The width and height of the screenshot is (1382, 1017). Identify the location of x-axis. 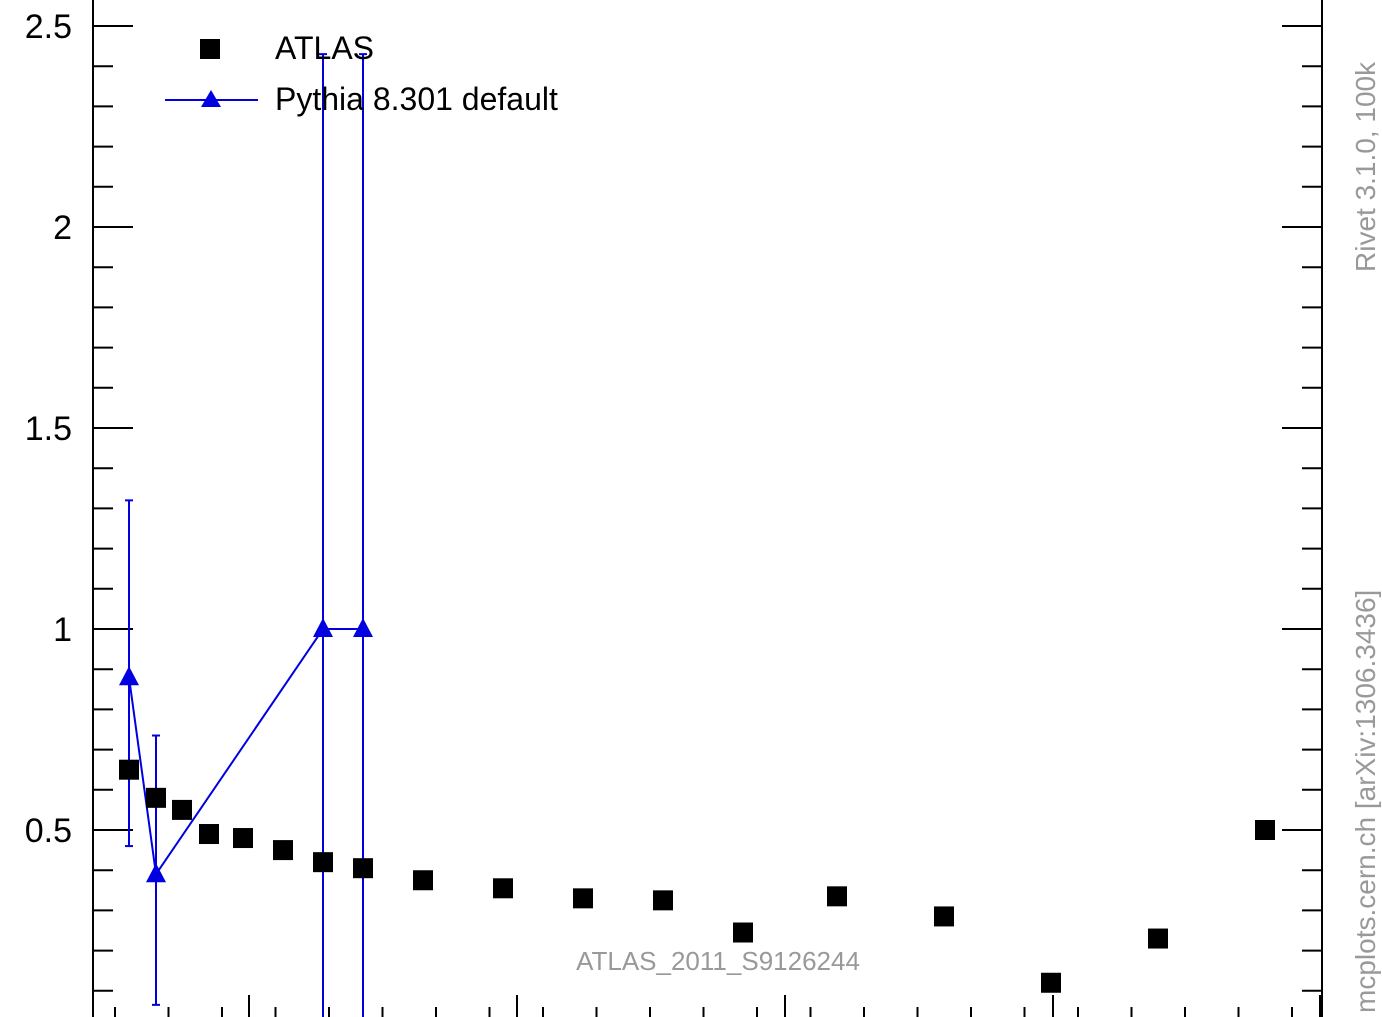
(717, 1006).